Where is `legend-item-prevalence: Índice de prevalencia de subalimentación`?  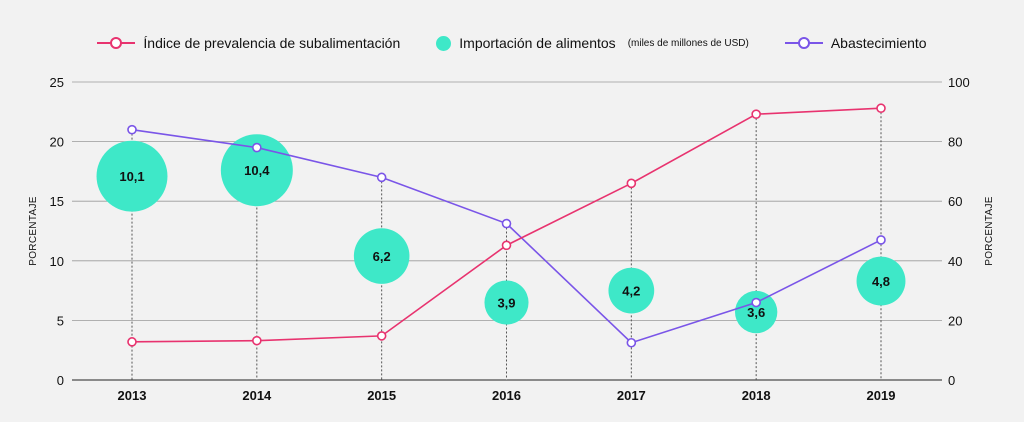 legend-item-prevalence: Índice de prevalencia de subalimentación is located at coordinates (248, 43).